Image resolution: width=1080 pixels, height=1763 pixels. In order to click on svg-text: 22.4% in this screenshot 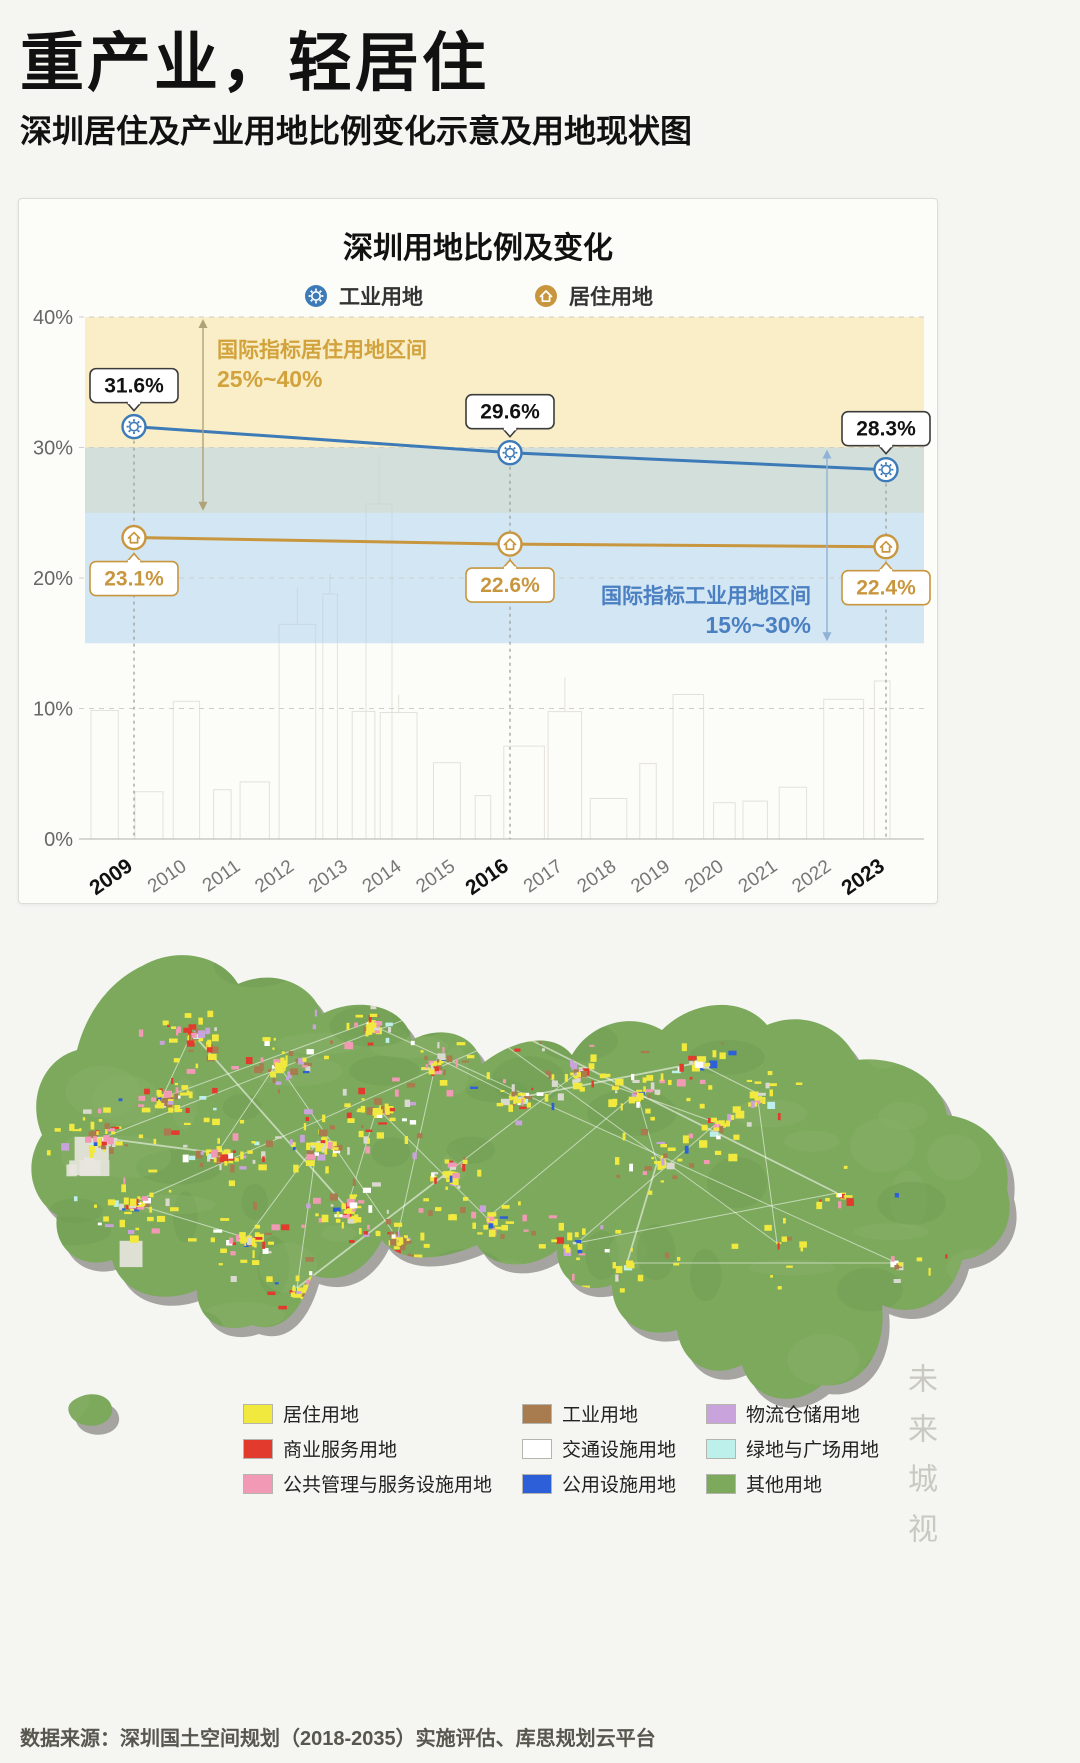, I will do `click(886, 588)`.